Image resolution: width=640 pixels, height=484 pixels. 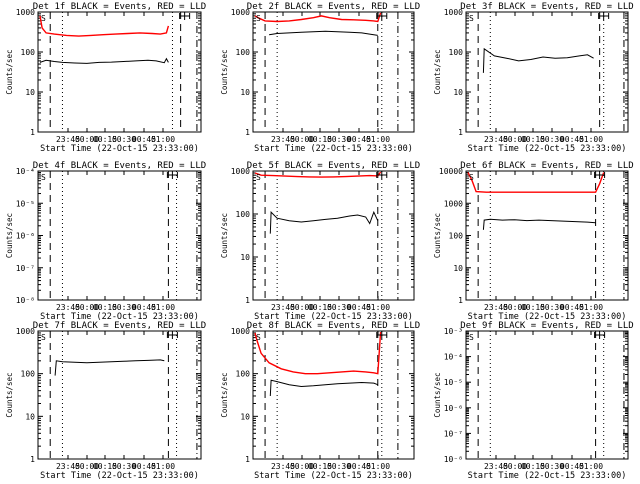 What do you see at coordinates (453, 331) in the screenshot?
I see `y-tick-label: 10⁻³` at bounding box center [453, 331].